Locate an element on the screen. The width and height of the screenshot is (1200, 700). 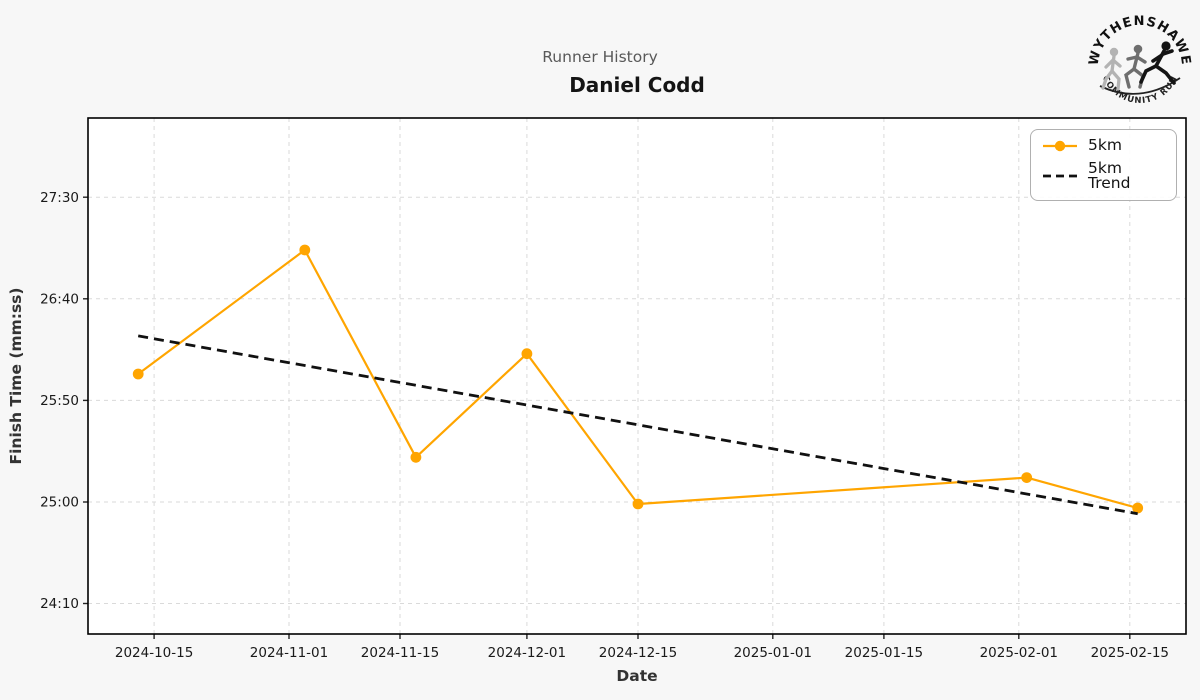
legend-label-5km-trend: 5km Trend is located at coordinates (1109, 175).